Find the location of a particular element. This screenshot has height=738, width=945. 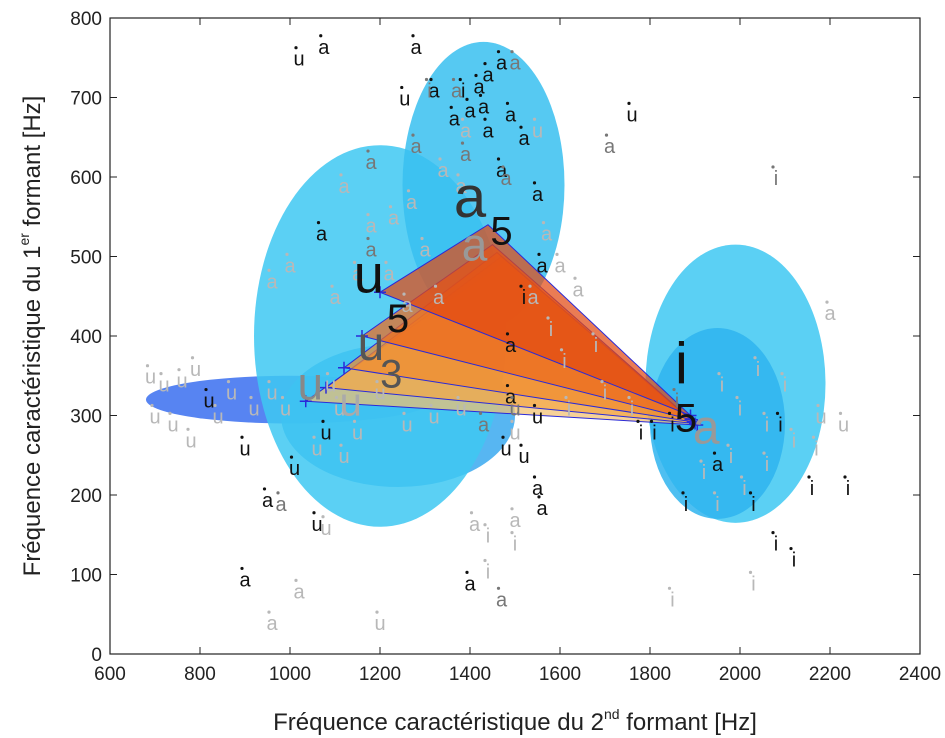

centroid-label-3-6: 3 is located at coordinates (391, 375).